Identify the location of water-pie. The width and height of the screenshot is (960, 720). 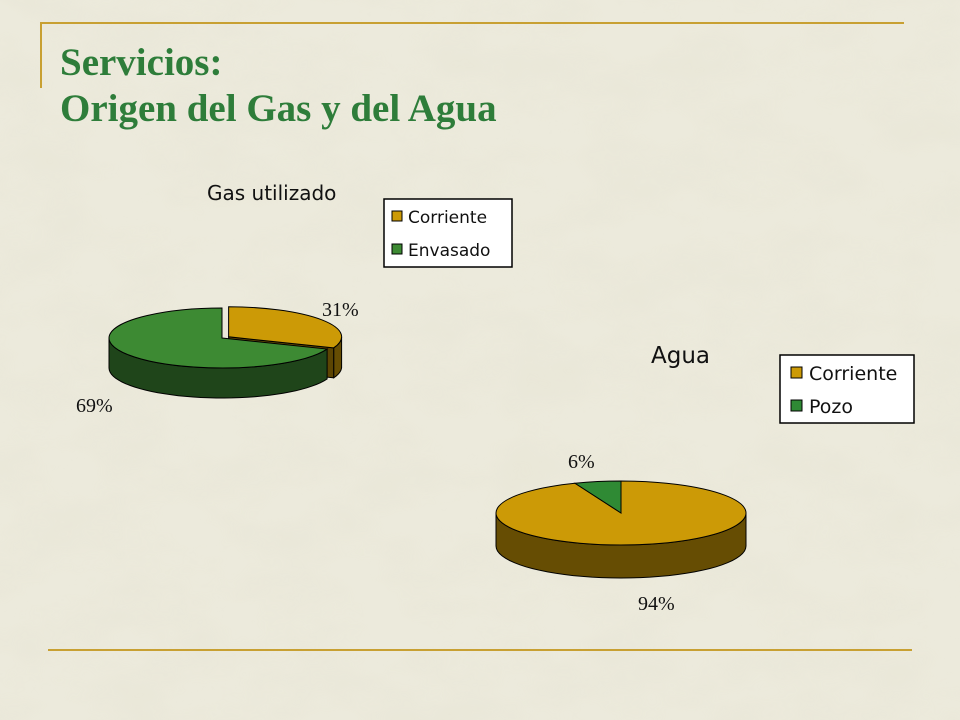
(621, 529).